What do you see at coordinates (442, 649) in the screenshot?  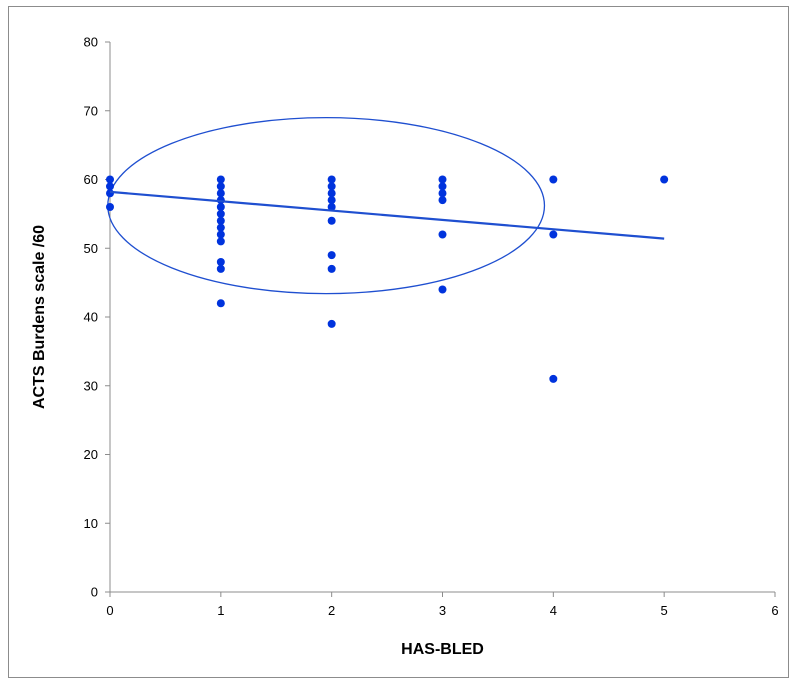 I see `x-axis-title: HAS-BLED` at bounding box center [442, 649].